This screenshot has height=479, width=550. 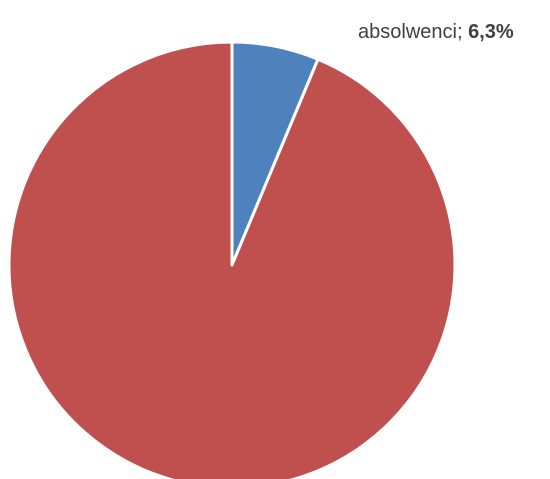 What do you see at coordinates (491, 32) in the screenshot?
I see `slice-label-value: 6,3%` at bounding box center [491, 32].